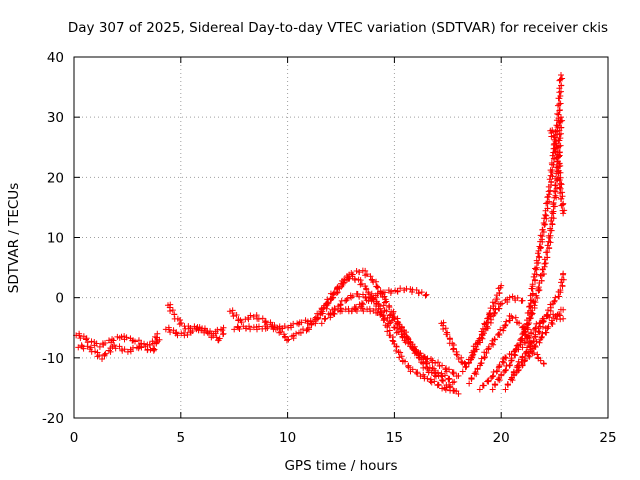 The width and height of the screenshot is (640, 480). Describe the element at coordinates (343, 438) in the screenshot. I see `x-tick-labels: 0 5 10 15 20 25` at that location.